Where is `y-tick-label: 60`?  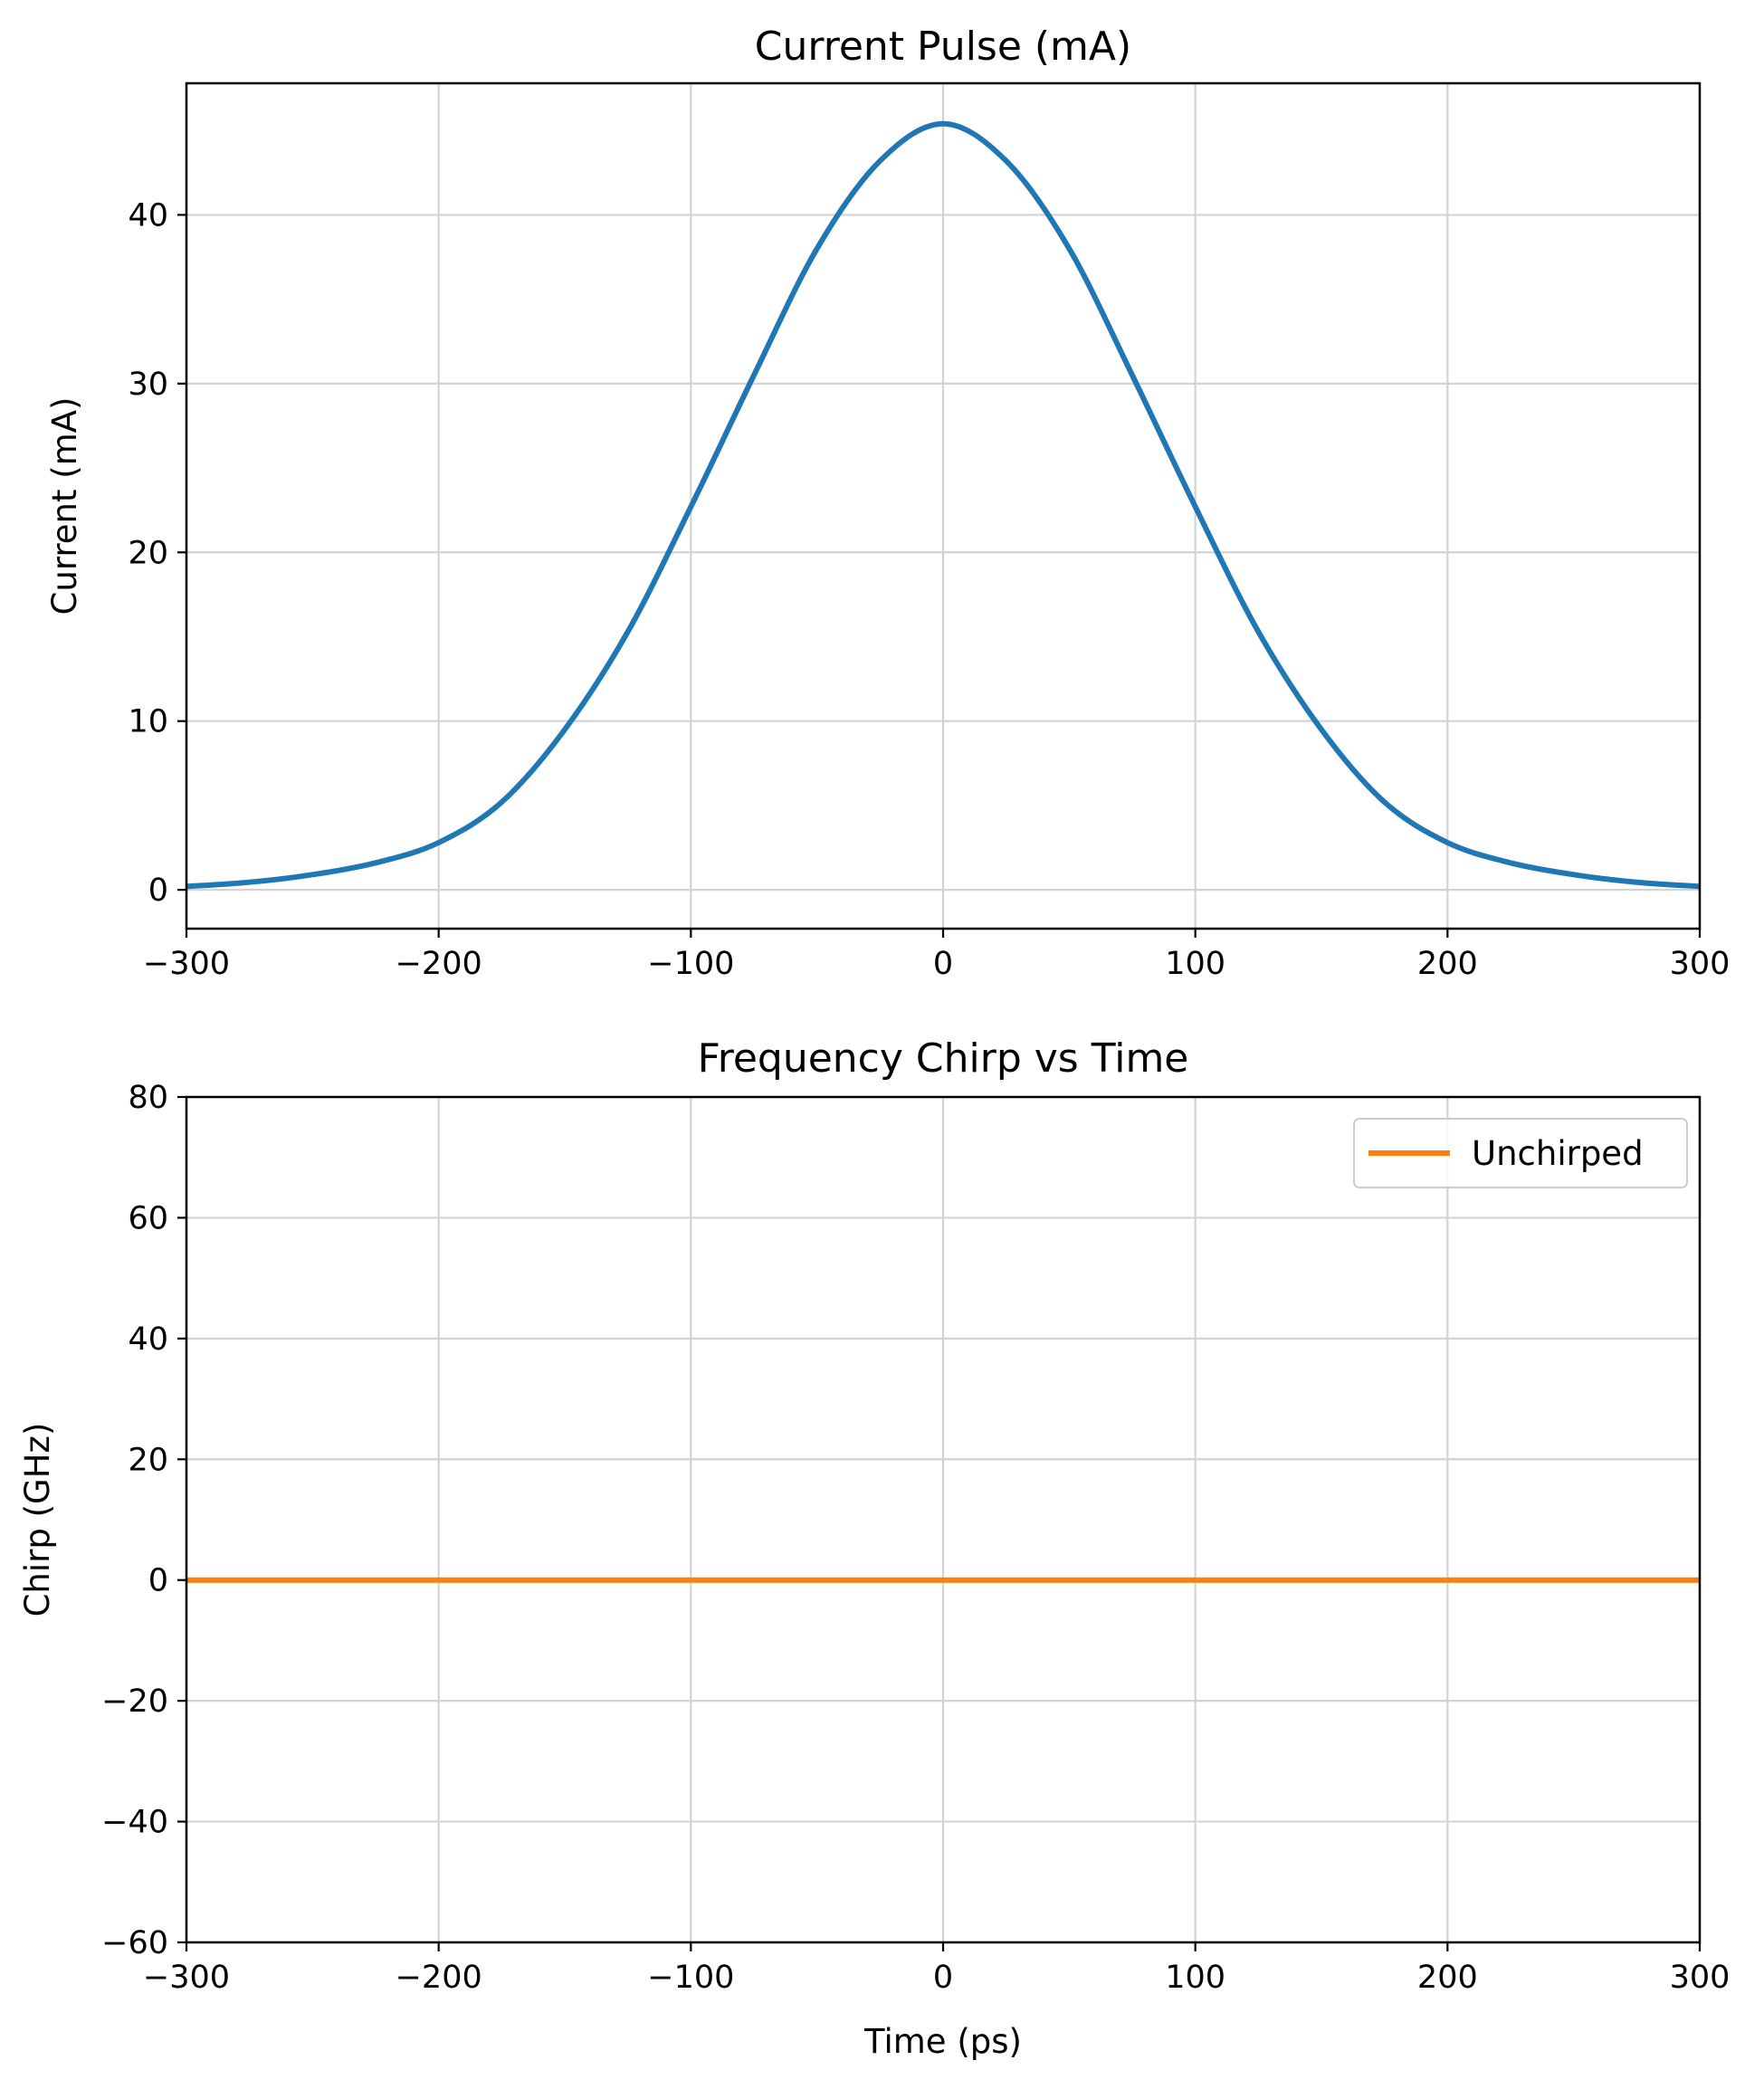 y-tick-label: 60 is located at coordinates (148, 1218).